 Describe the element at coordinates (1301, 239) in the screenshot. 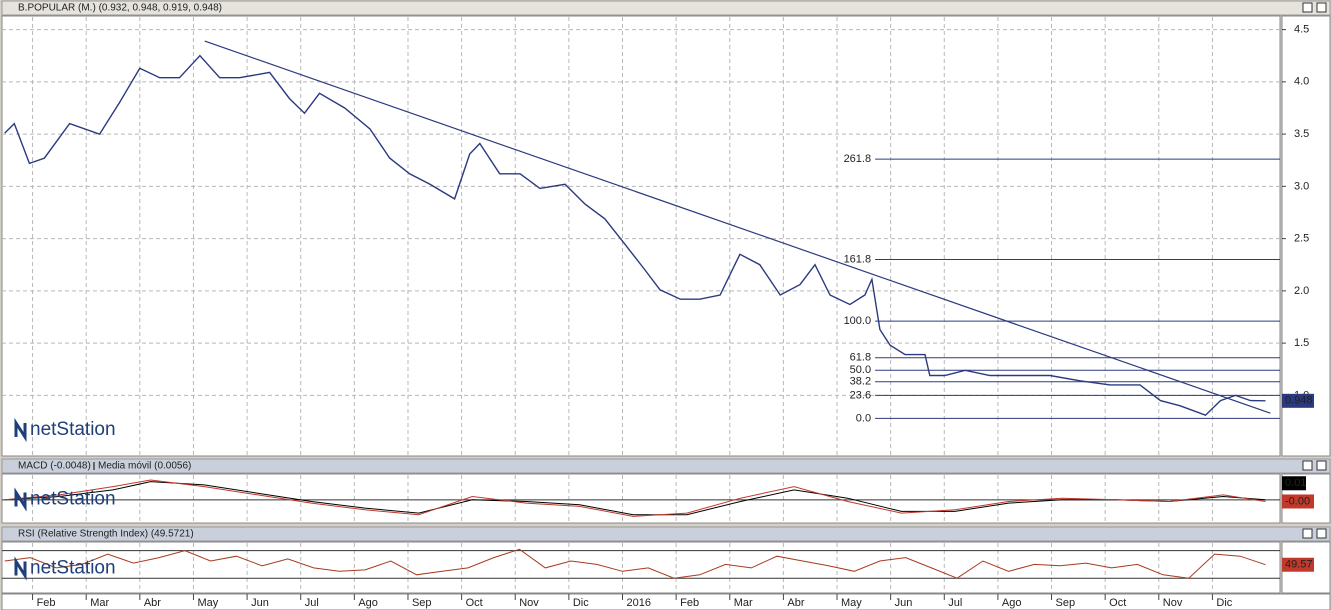

I see `y-tick-label: 2.5` at that location.